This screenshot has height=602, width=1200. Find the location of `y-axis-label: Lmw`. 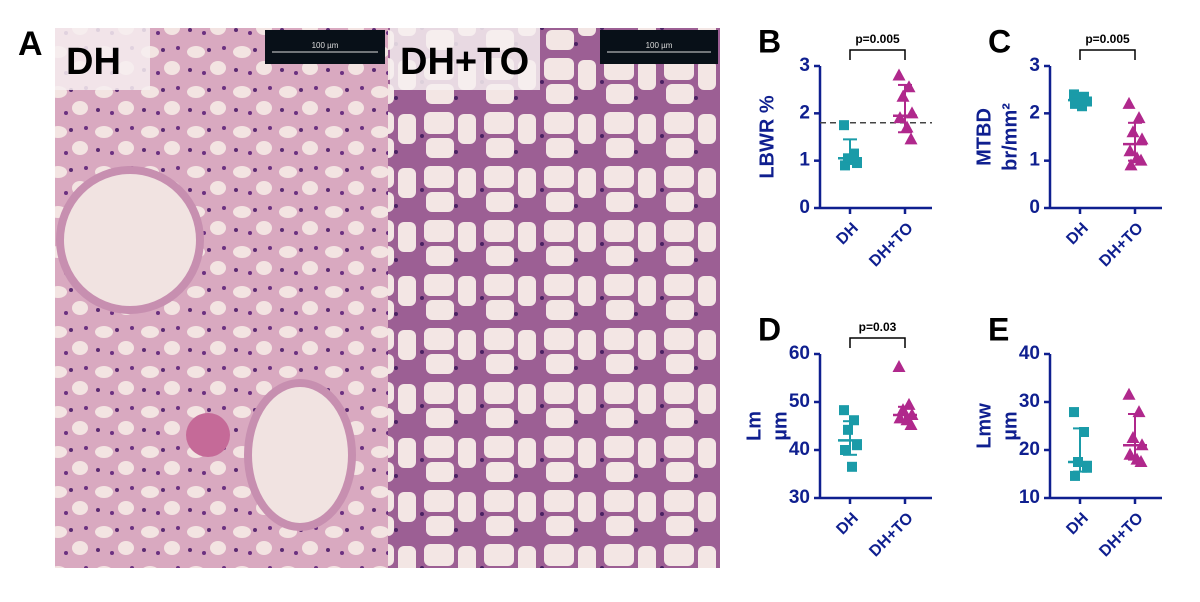

y-axis-label: Lmw is located at coordinates (984, 426).